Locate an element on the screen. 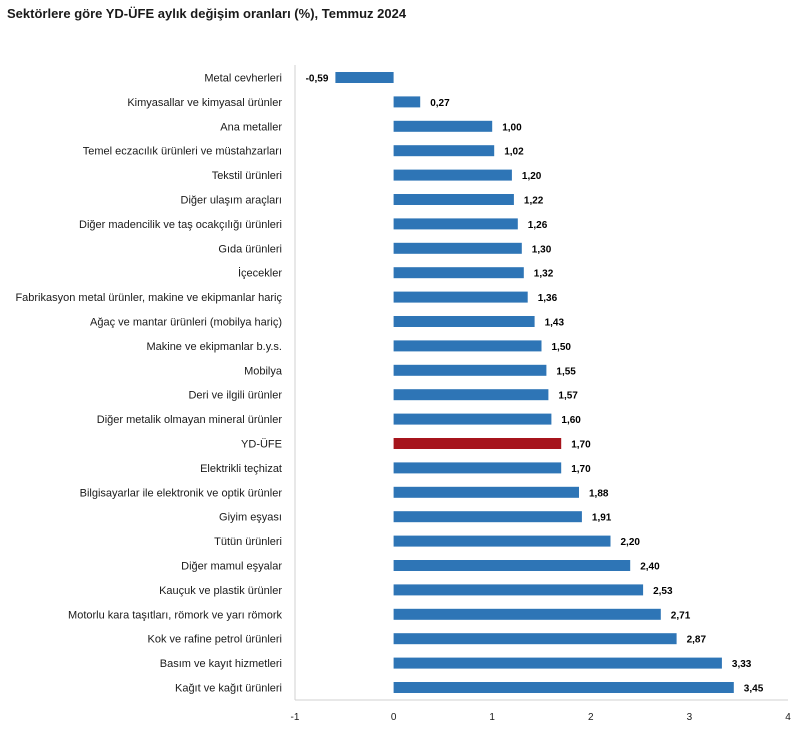  data-label: 2,40 is located at coordinates (650, 567).